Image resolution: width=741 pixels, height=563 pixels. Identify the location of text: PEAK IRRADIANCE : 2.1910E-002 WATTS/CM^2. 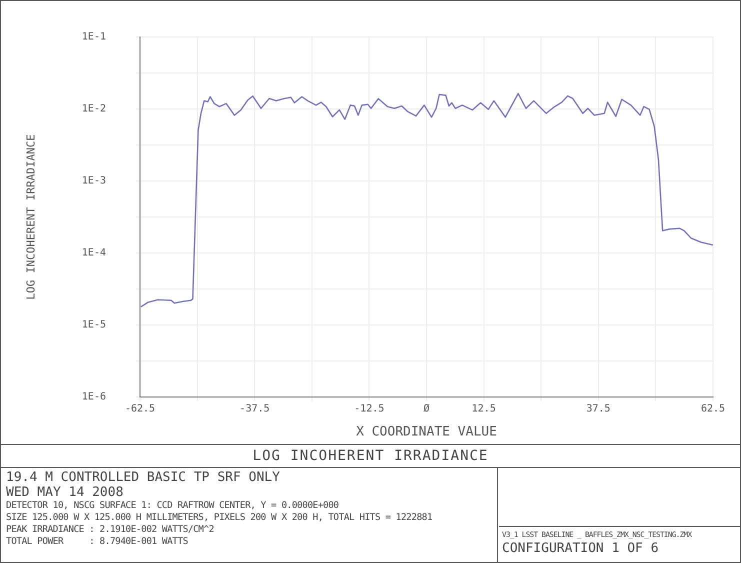
(110, 530).